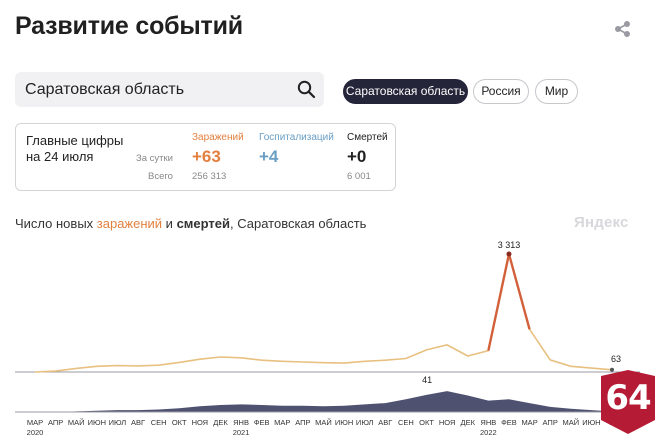 This screenshot has height=440, width=668. Describe the element at coordinates (169, 223) in the screenshot. I see `caption-middle: и` at that location.